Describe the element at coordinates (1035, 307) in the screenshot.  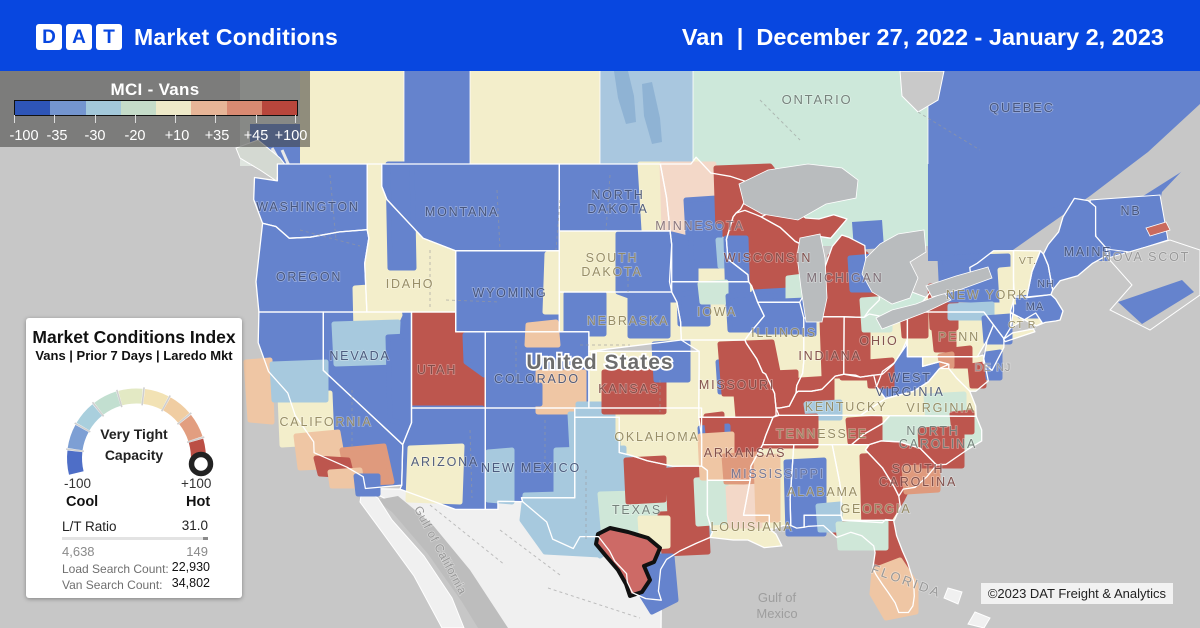
I see `svg-text: MA` at that location.